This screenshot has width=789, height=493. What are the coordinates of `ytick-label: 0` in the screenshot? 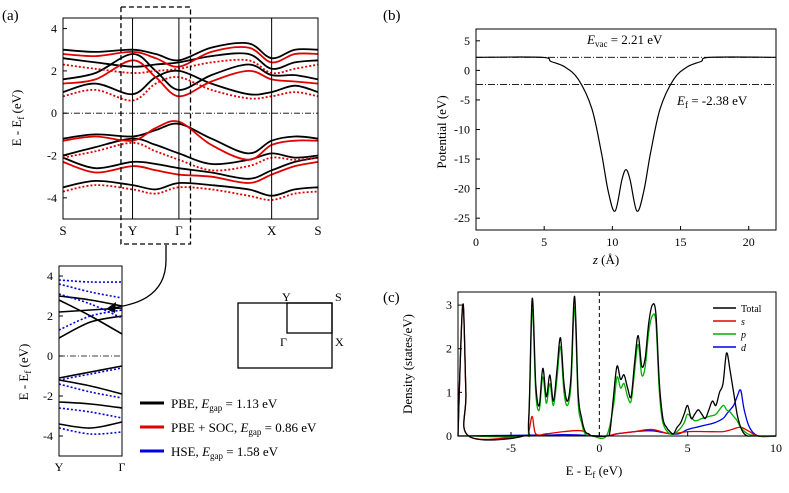 It's located at (54, 113).